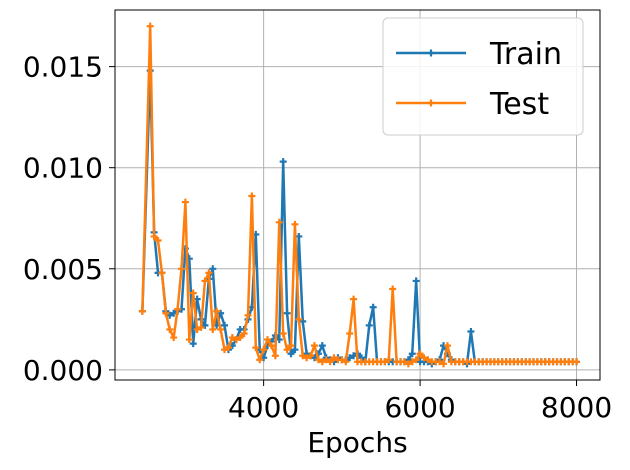 This screenshot has width=630, height=470. I want to click on x-tick-label: 8000, so click(576, 407).